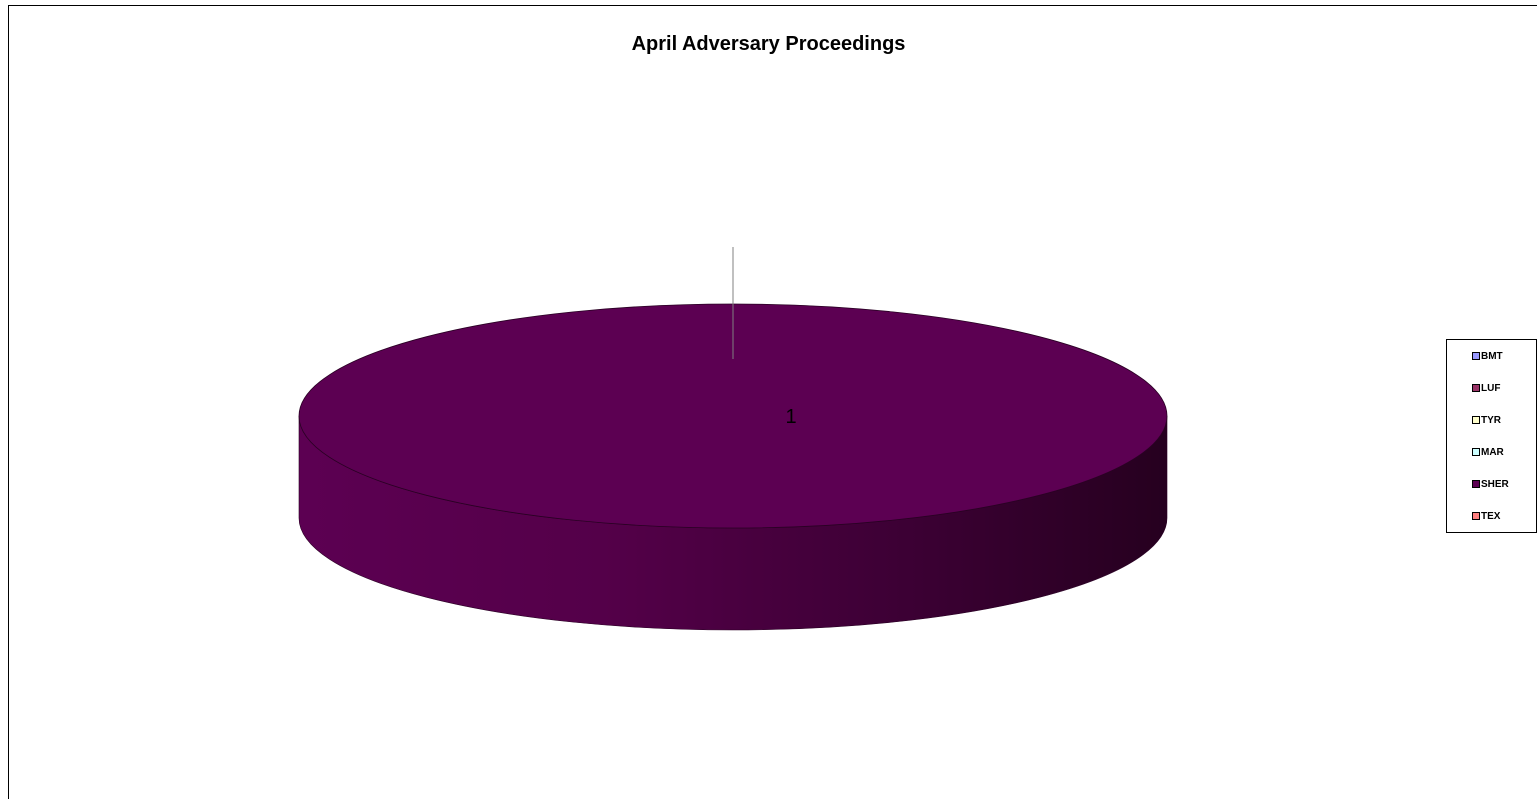 The width and height of the screenshot is (1537, 799). I want to click on legend-item-mar: MAR, so click(1488, 452).